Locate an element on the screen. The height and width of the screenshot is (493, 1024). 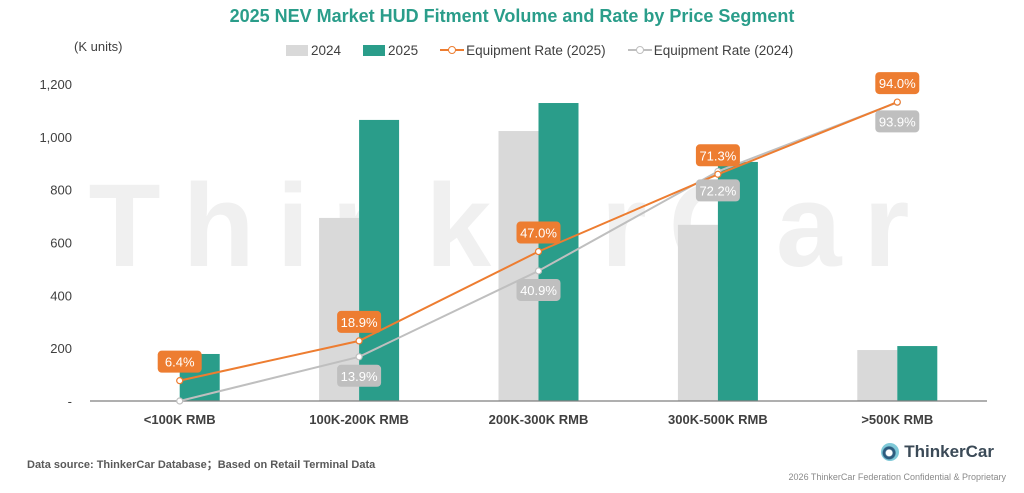
data-label: 13.9% is located at coordinates (359, 375).